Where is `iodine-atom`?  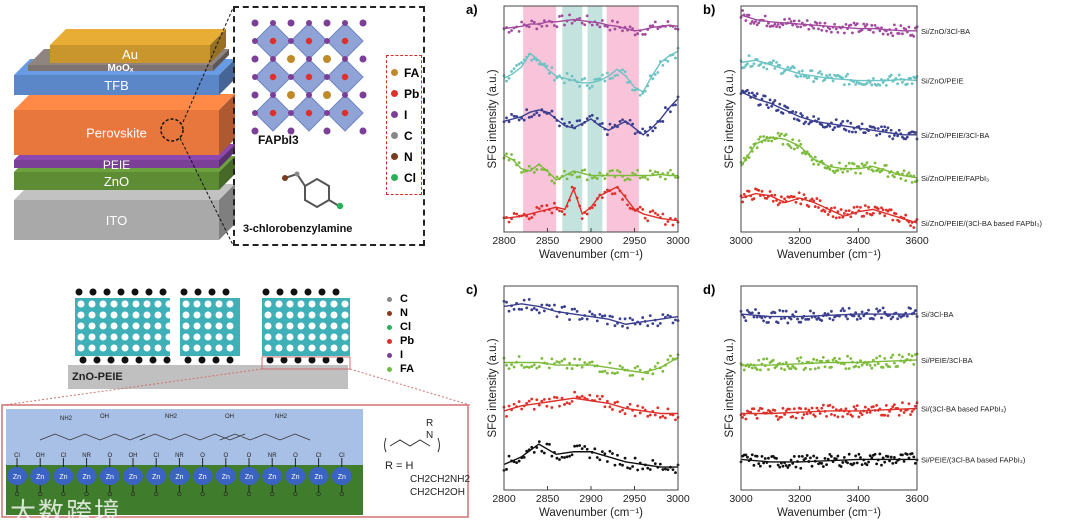 iodine-atom is located at coordinates (327, 23).